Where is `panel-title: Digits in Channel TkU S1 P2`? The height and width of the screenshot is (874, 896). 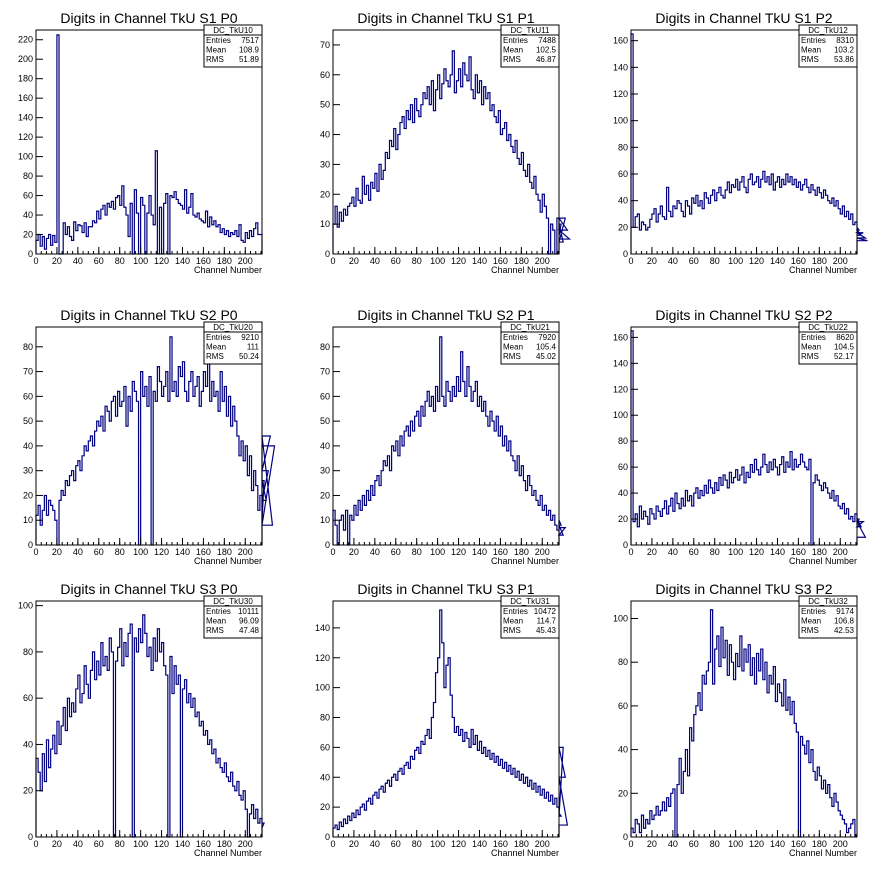 panel-title: Digits in Channel TkU S1 P2 is located at coordinates (743, 18).